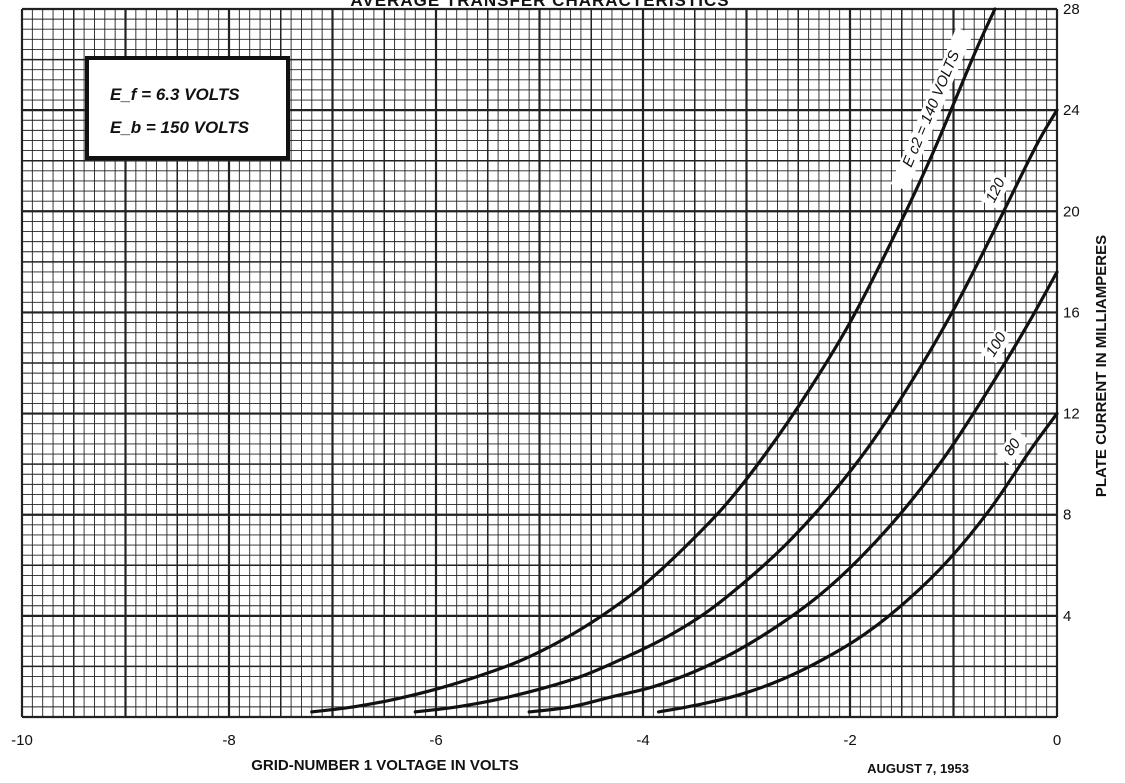  I want to click on y-axis-title: PLATE CURRENT IN MILLIAMPERES, so click(1101, 366).